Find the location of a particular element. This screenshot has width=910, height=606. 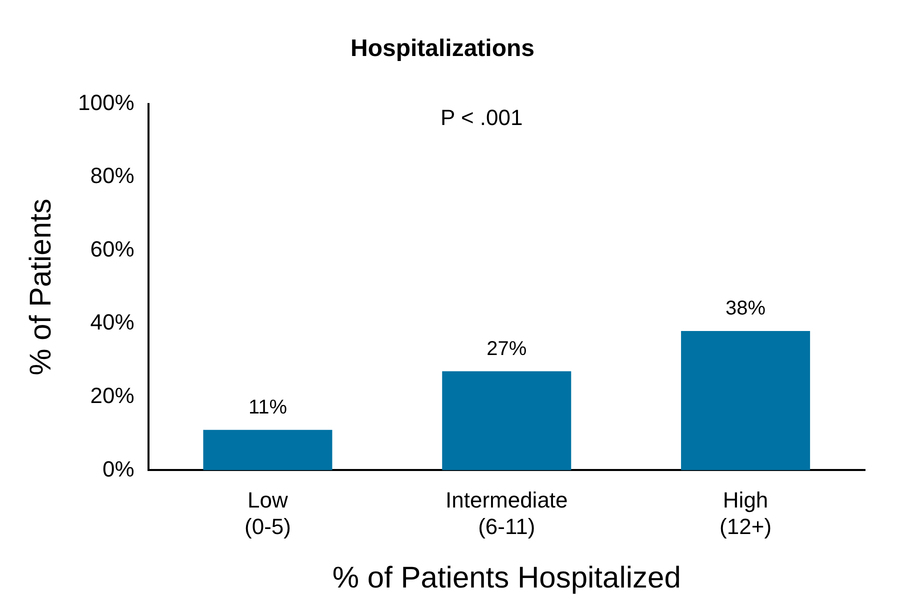

y-tick-label: 40% is located at coordinates (112, 322).